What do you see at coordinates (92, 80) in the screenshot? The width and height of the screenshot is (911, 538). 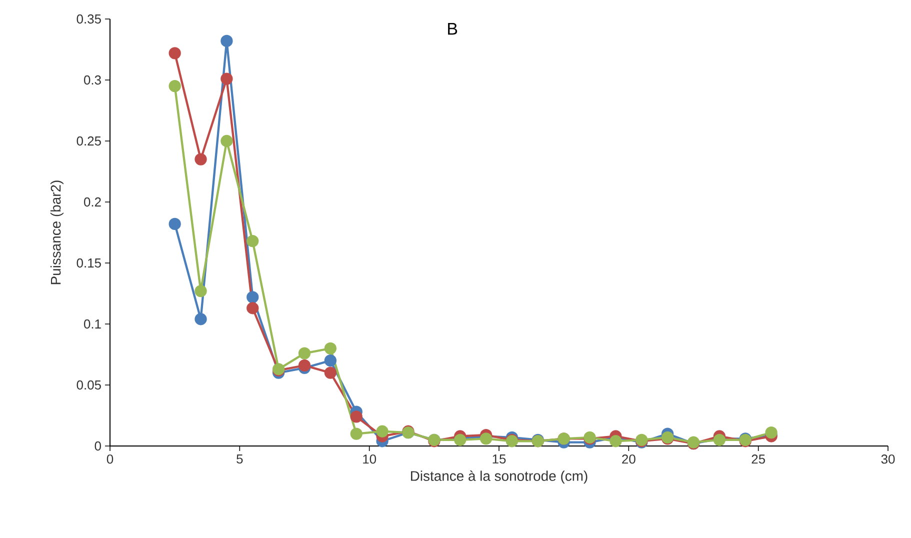 I see `y-tick-label: 0.3` at bounding box center [92, 80].